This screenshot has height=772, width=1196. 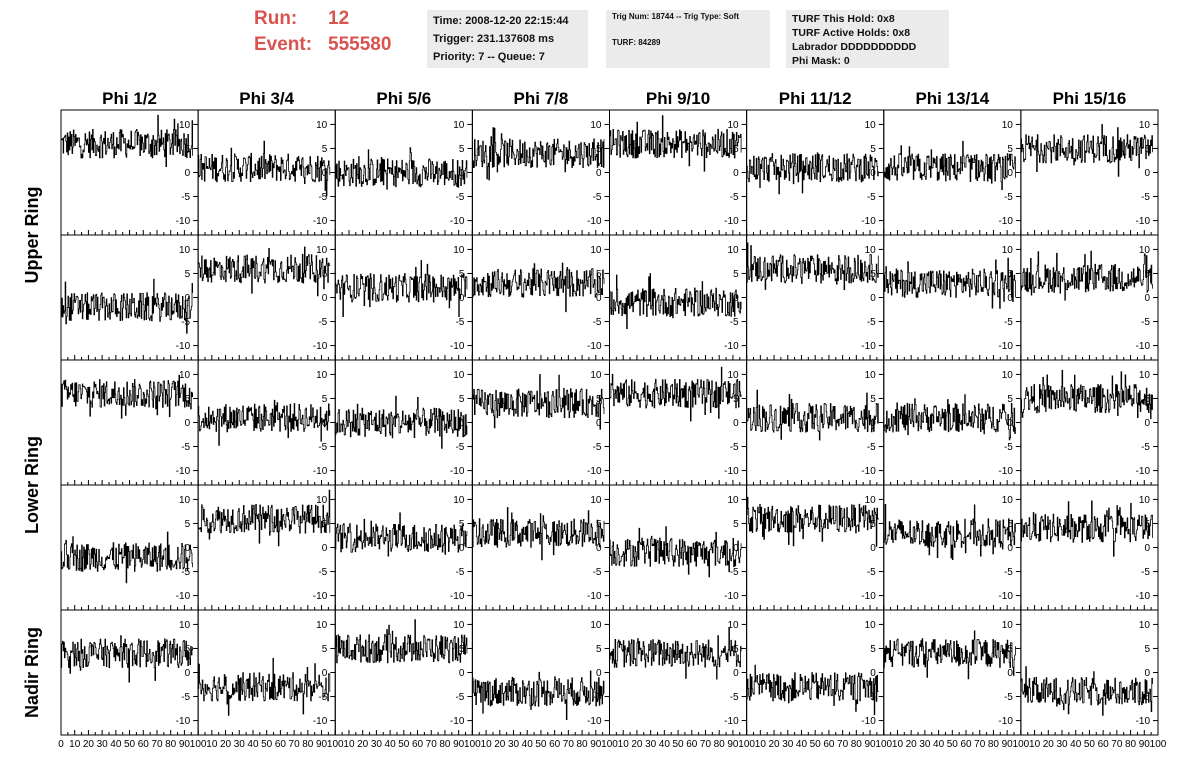 What do you see at coordinates (854, 47) in the screenshot?
I see `labrador-text: Labrador DDDDDDDDDD` at bounding box center [854, 47].